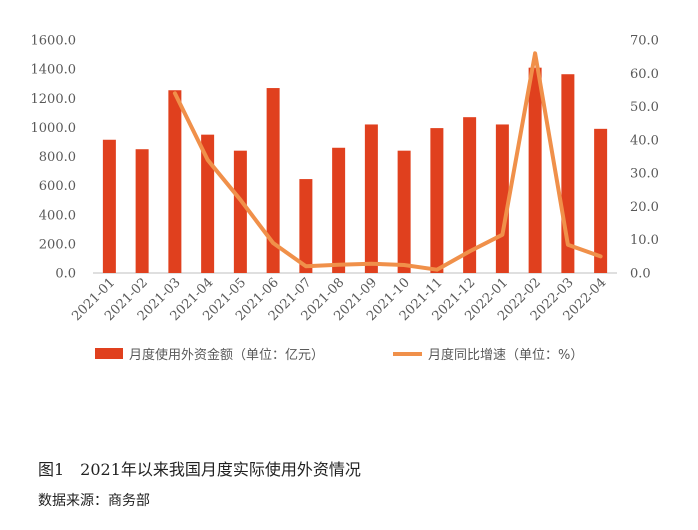 Image resolution: width=698 pixels, height=530 pixels. Describe the element at coordinates (640, 274) in the screenshot. I see `right-tick-label: 0.0` at that location.